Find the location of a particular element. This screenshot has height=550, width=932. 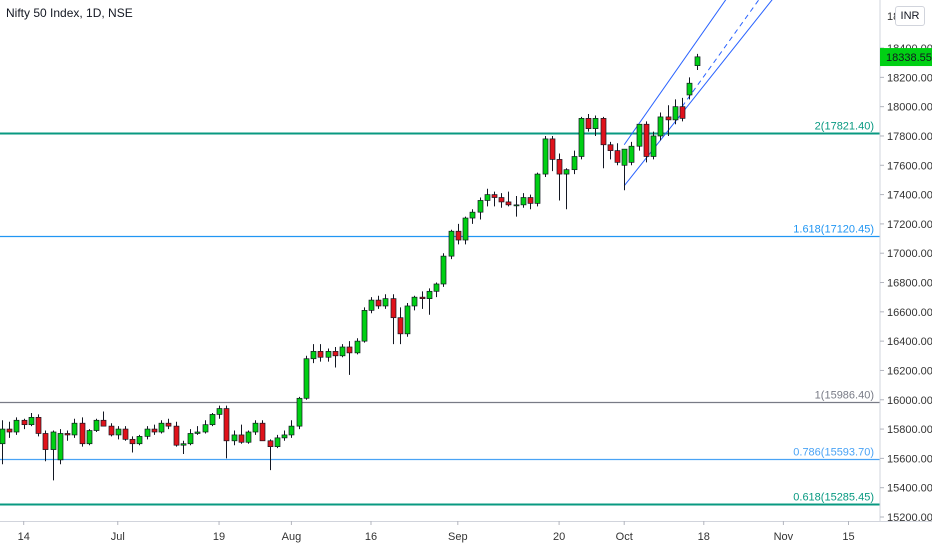

trend-channel is located at coordinates (710, 93).